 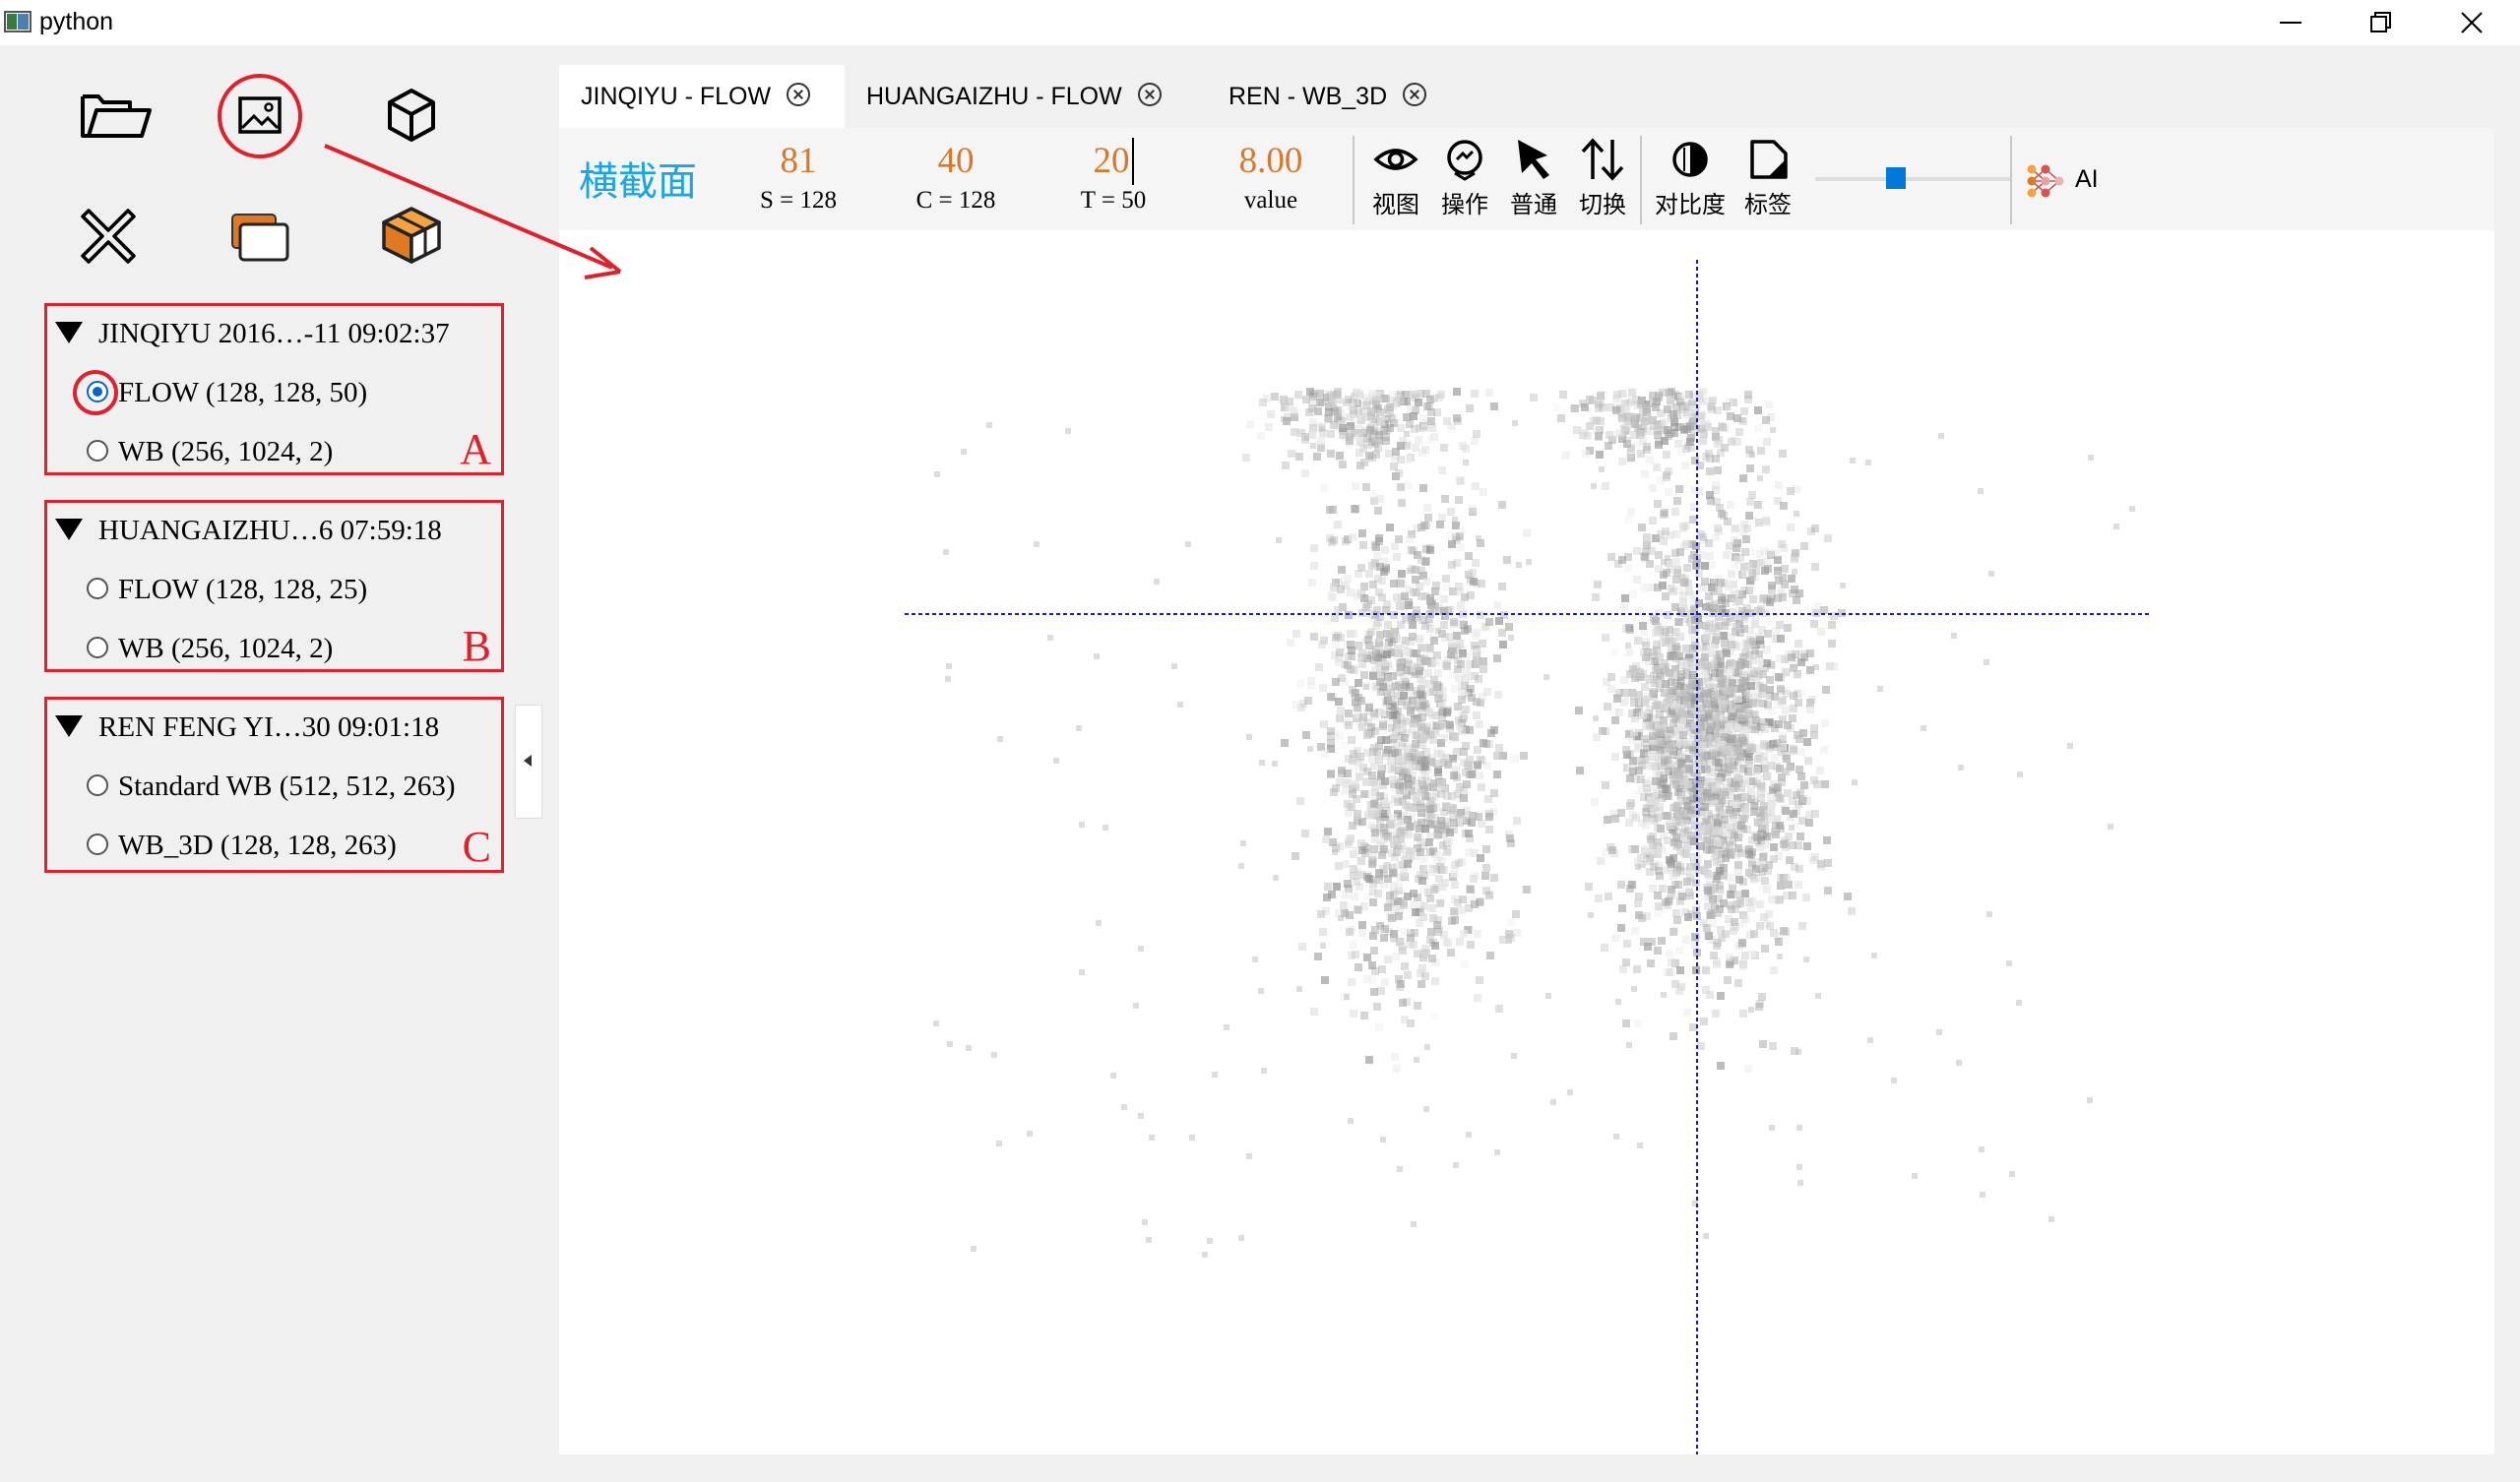 I want to click on colored-3d-button, so click(x=411, y=234).